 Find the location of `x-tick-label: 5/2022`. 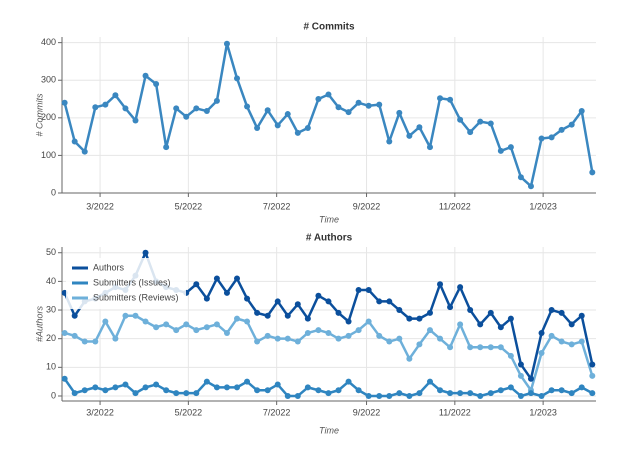

x-tick-label: 5/2022 is located at coordinates (189, 412).